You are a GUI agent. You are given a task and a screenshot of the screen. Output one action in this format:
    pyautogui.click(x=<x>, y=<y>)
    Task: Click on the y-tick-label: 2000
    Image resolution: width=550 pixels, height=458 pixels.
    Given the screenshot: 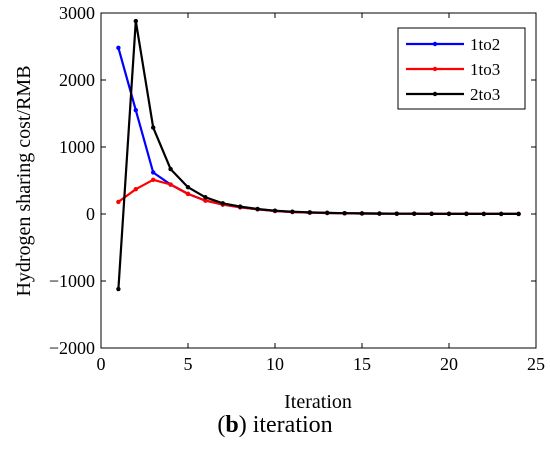 What is the action you would take?
    pyautogui.click(x=77, y=80)
    